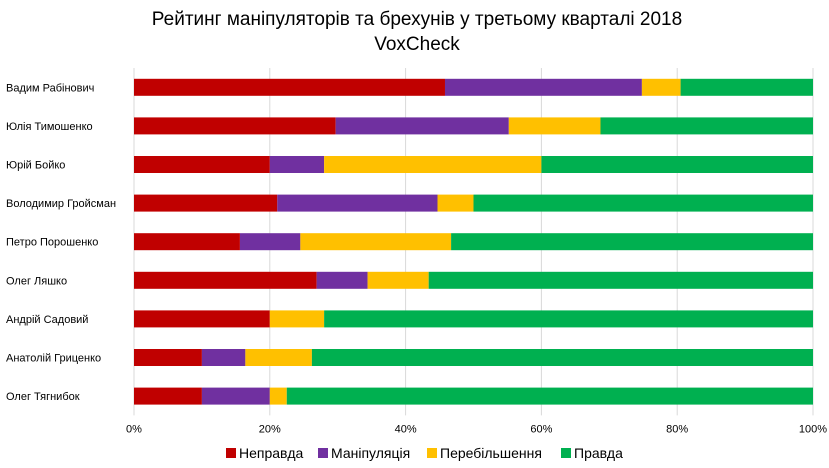  Describe the element at coordinates (491, 453) in the screenshot. I see `legend-label: Перебільшення` at that location.